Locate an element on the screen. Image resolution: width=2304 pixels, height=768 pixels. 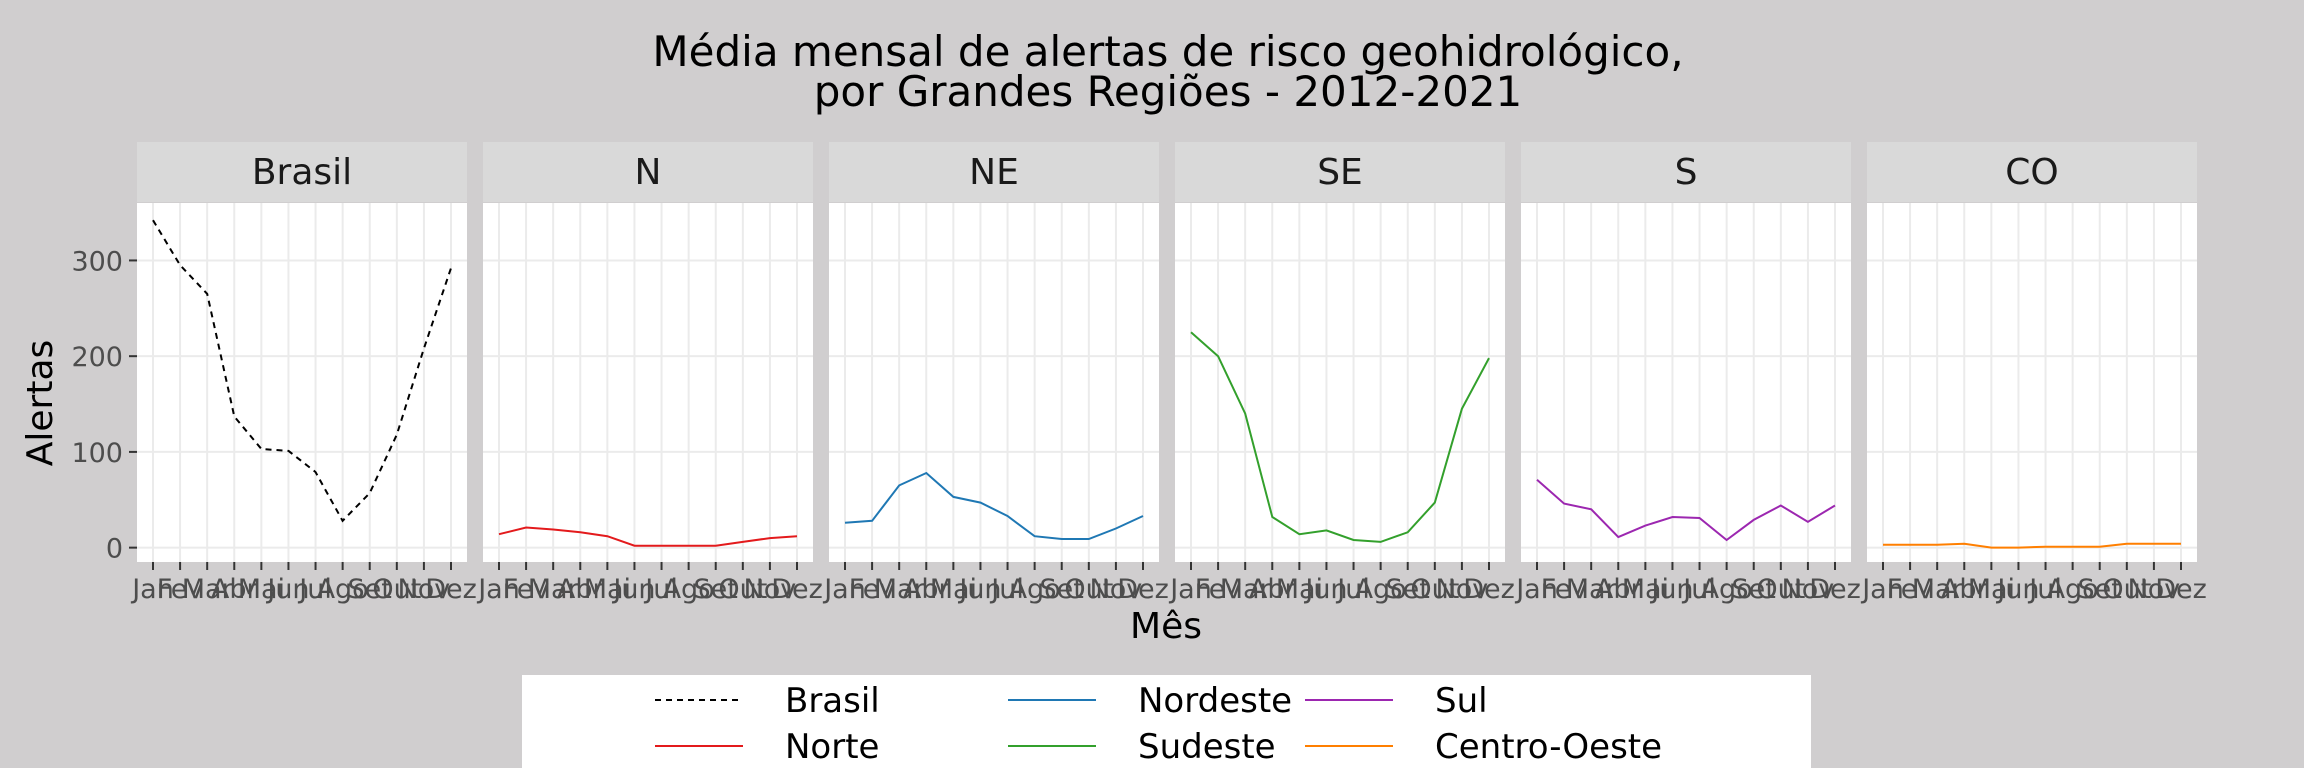
legend-item-nordeste: Nordeste is located at coordinates (1150, 701).